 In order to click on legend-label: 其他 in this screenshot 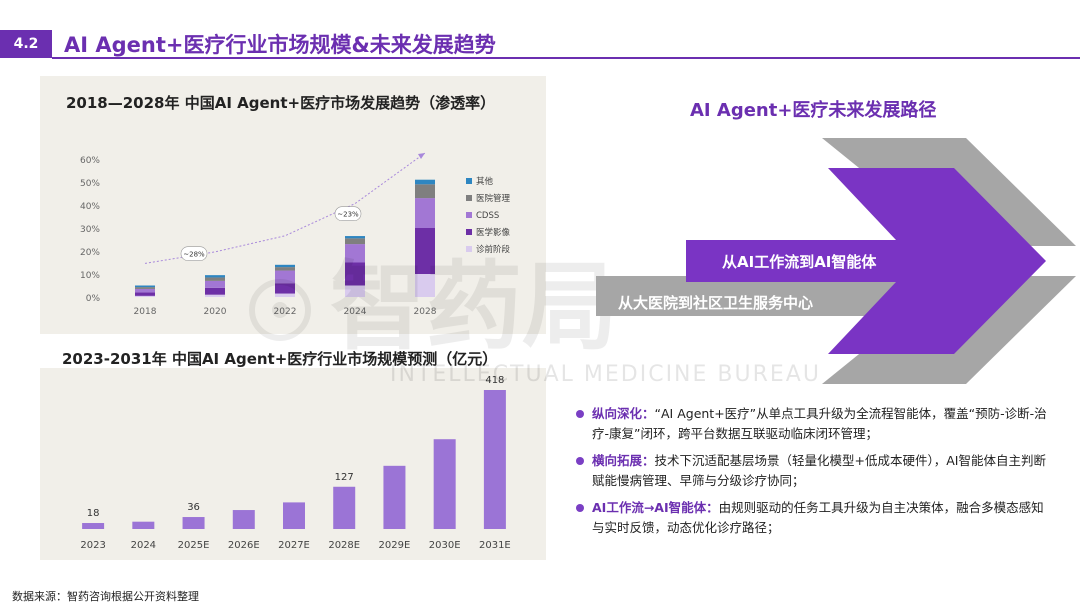, I will do `click(485, 181)`.